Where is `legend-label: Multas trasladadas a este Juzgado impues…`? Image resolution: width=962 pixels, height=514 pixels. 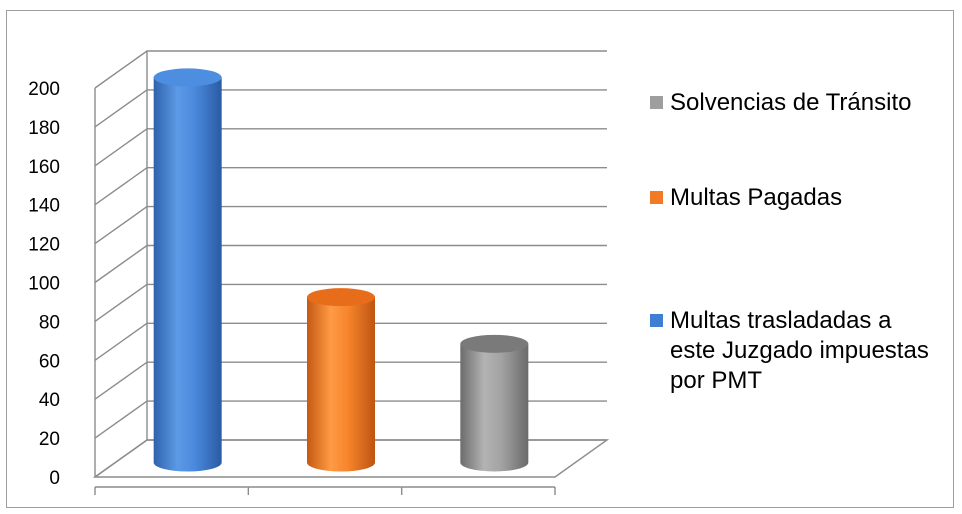
legend-label: Multas trasladadas a este Juzgado impues… is located at coordinates (799, 350).